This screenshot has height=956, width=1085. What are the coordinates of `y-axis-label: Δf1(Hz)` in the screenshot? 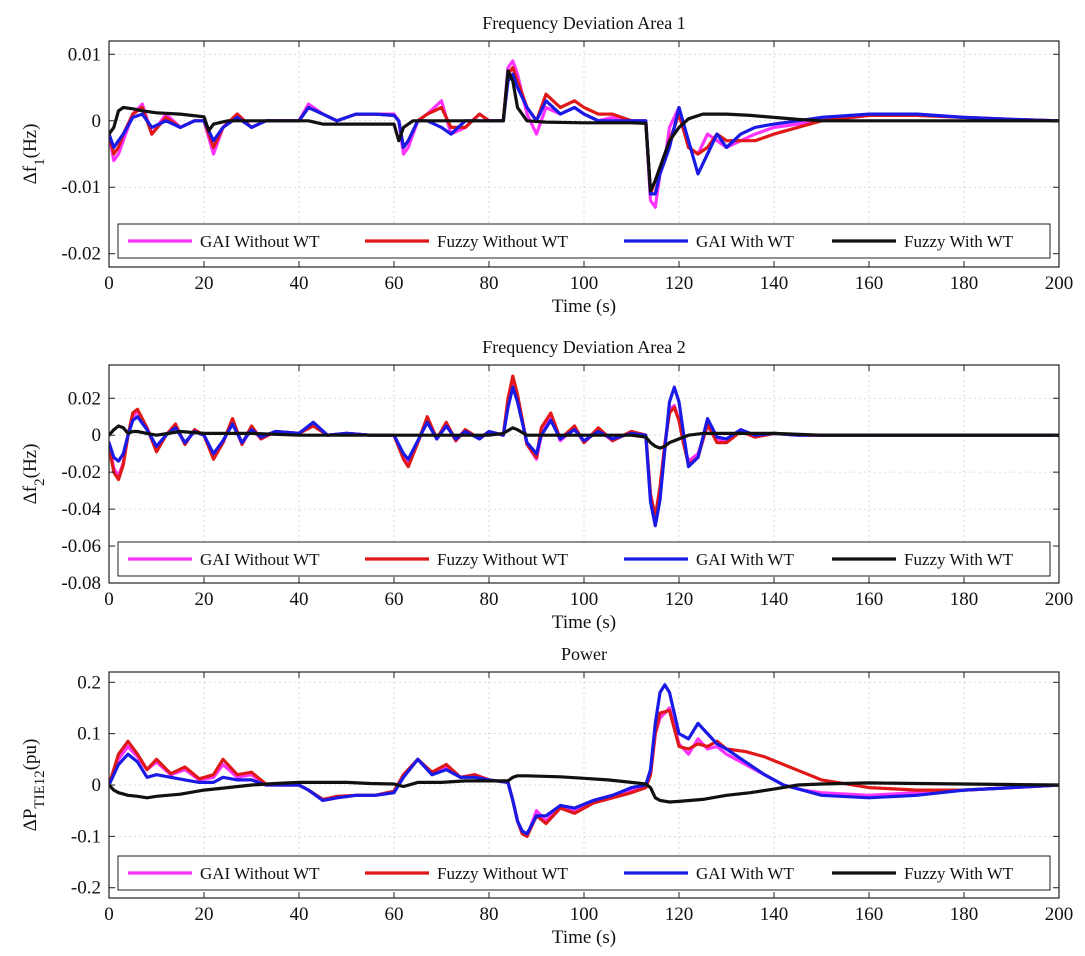 It's located at (34, 154).